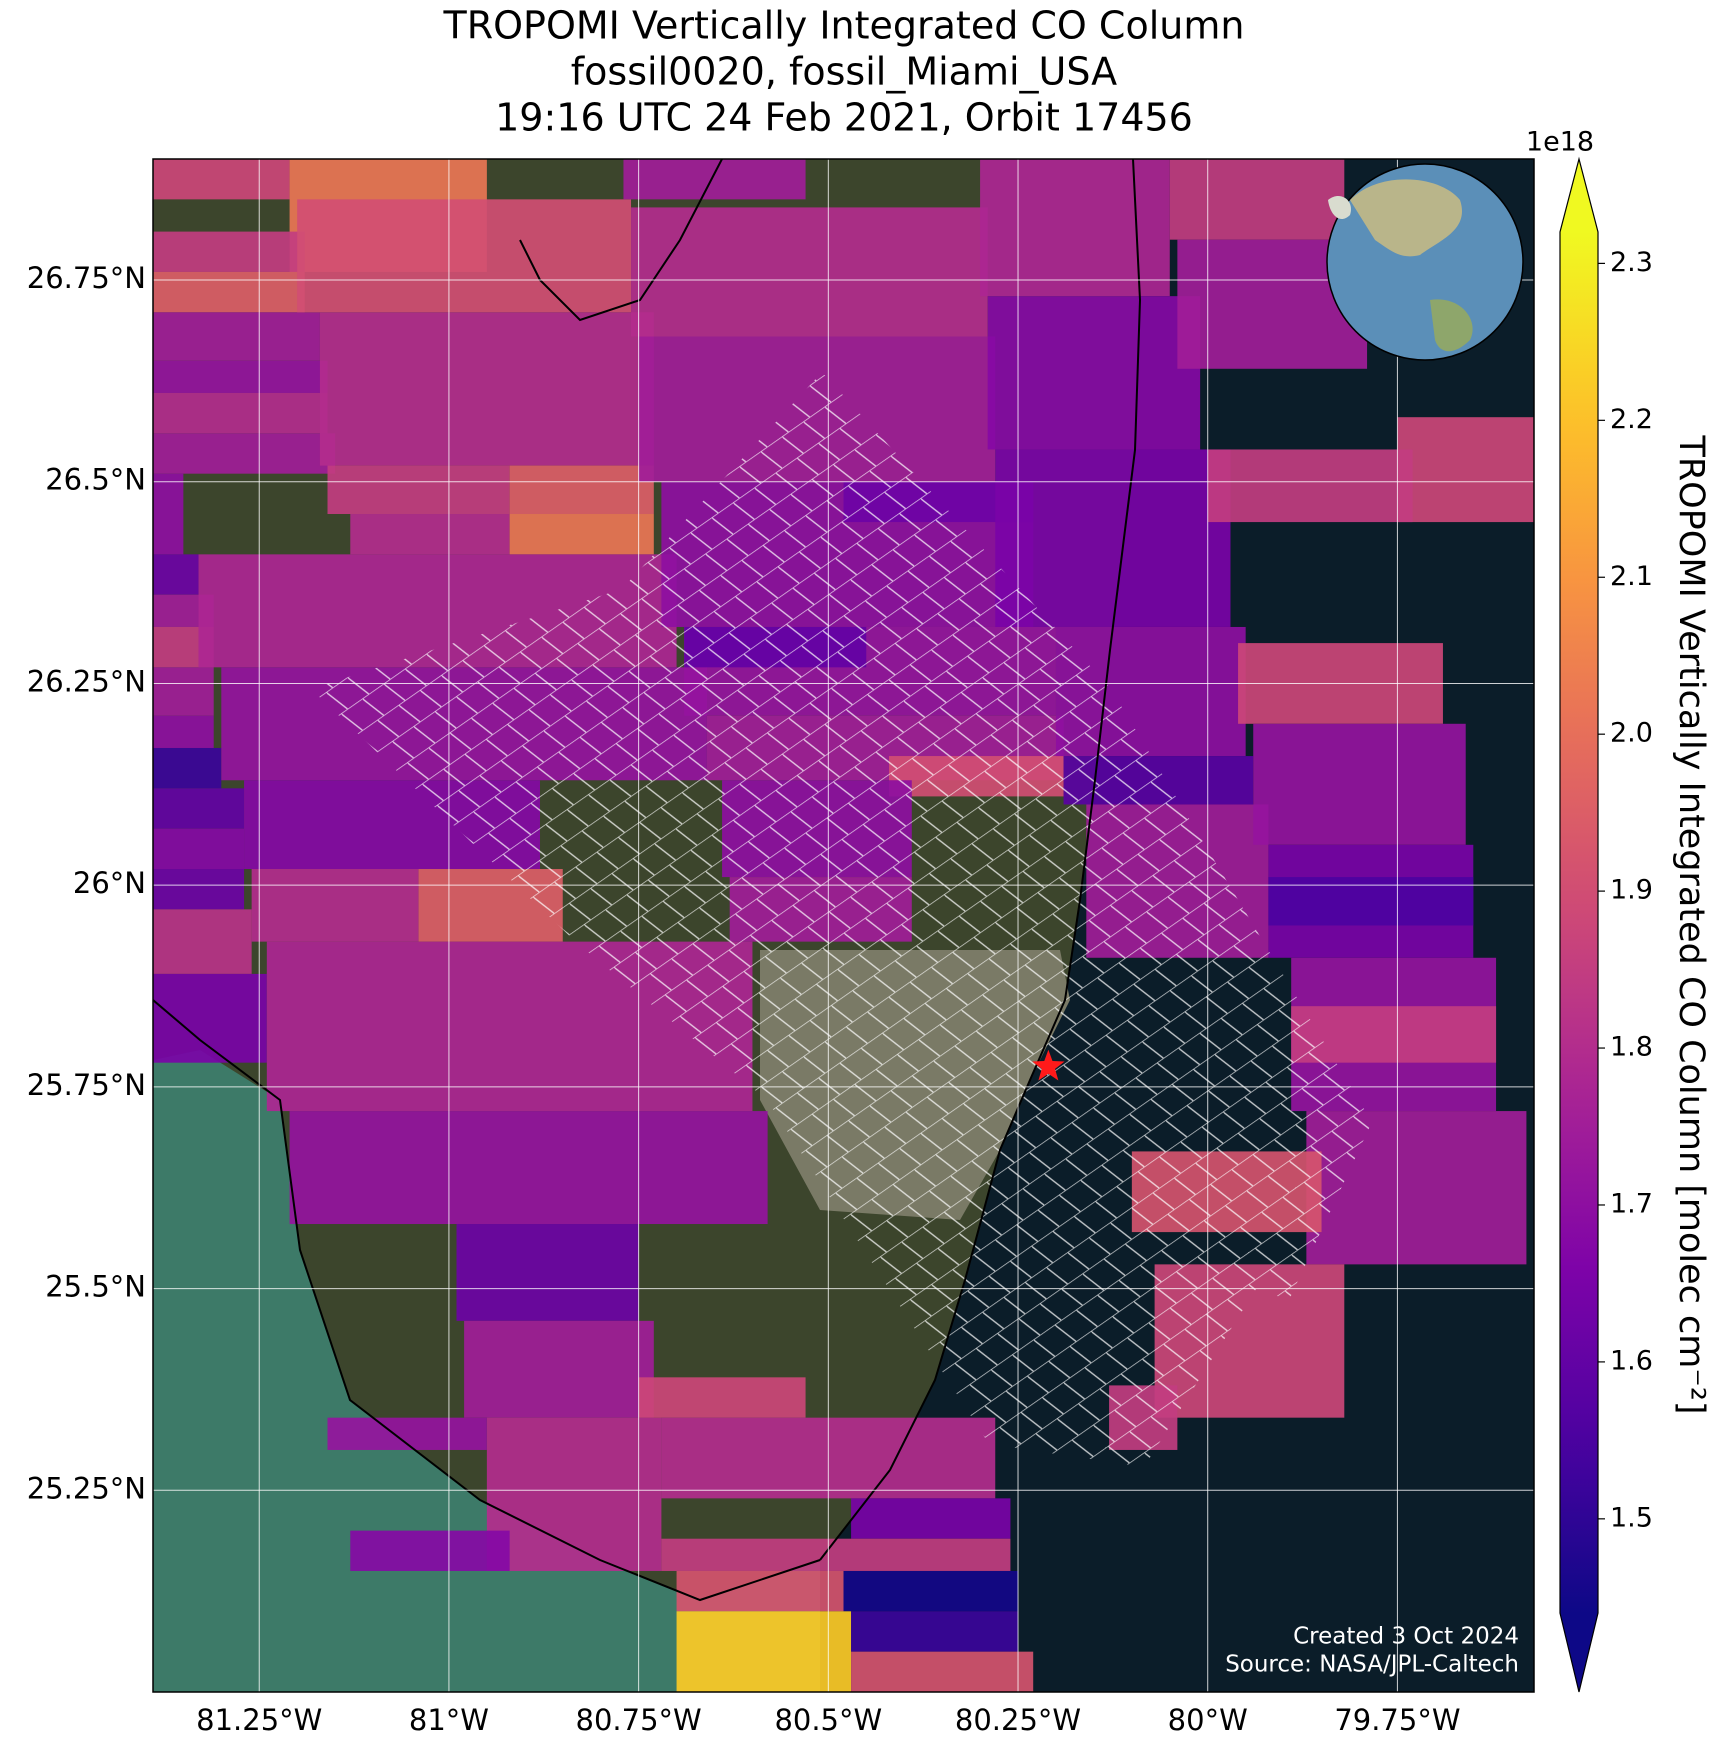  What do you see at coordinates (86, 1085) in the screenshot?
I see `y-tick-label: 25.75°N` at bounding box center [86, 1085].